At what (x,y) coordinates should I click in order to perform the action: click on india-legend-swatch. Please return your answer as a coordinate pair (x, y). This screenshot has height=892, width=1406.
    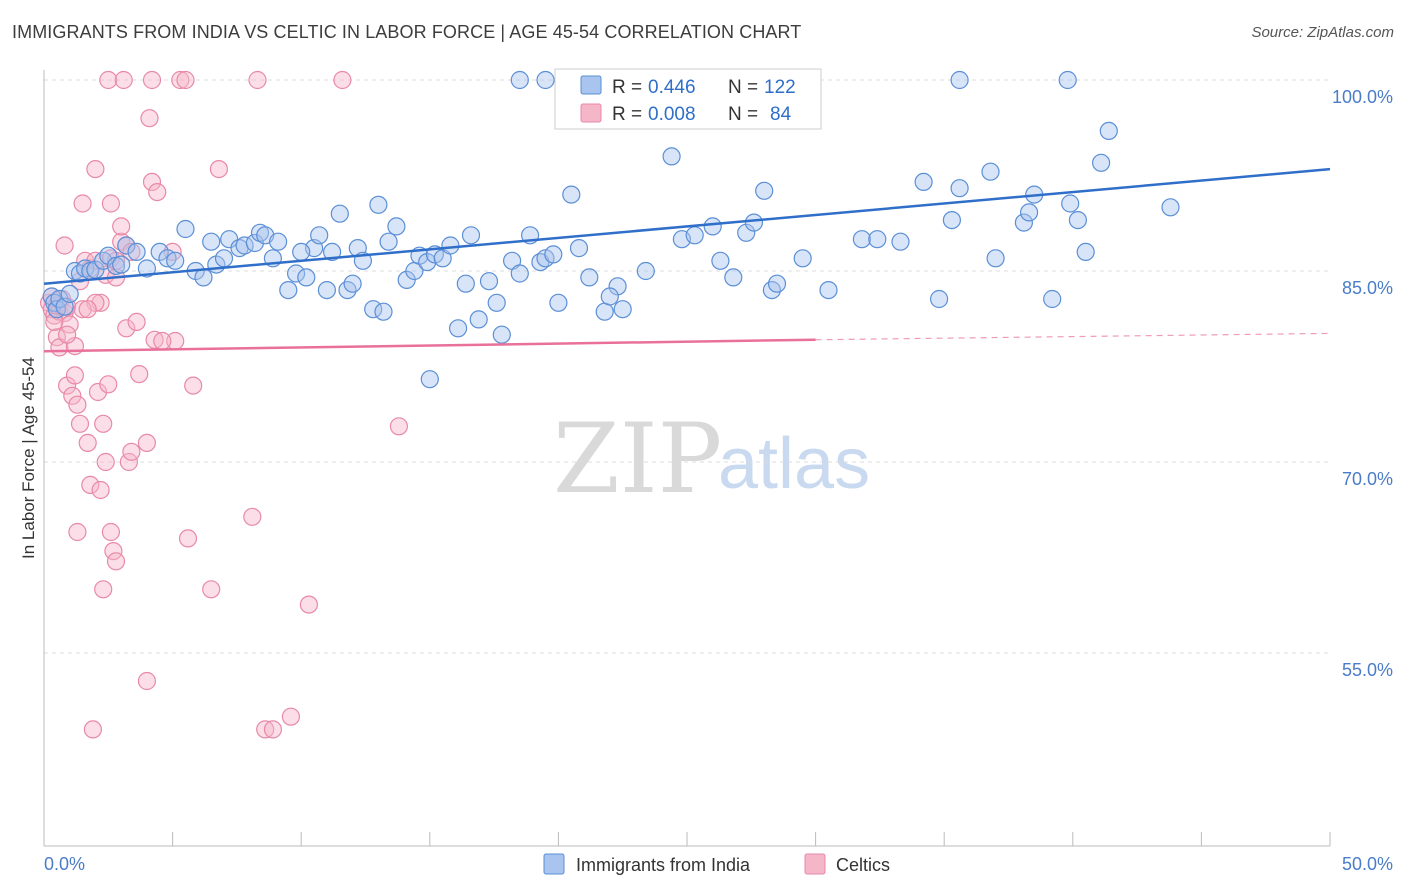
    Looking at the image, I should click on (591, 85).